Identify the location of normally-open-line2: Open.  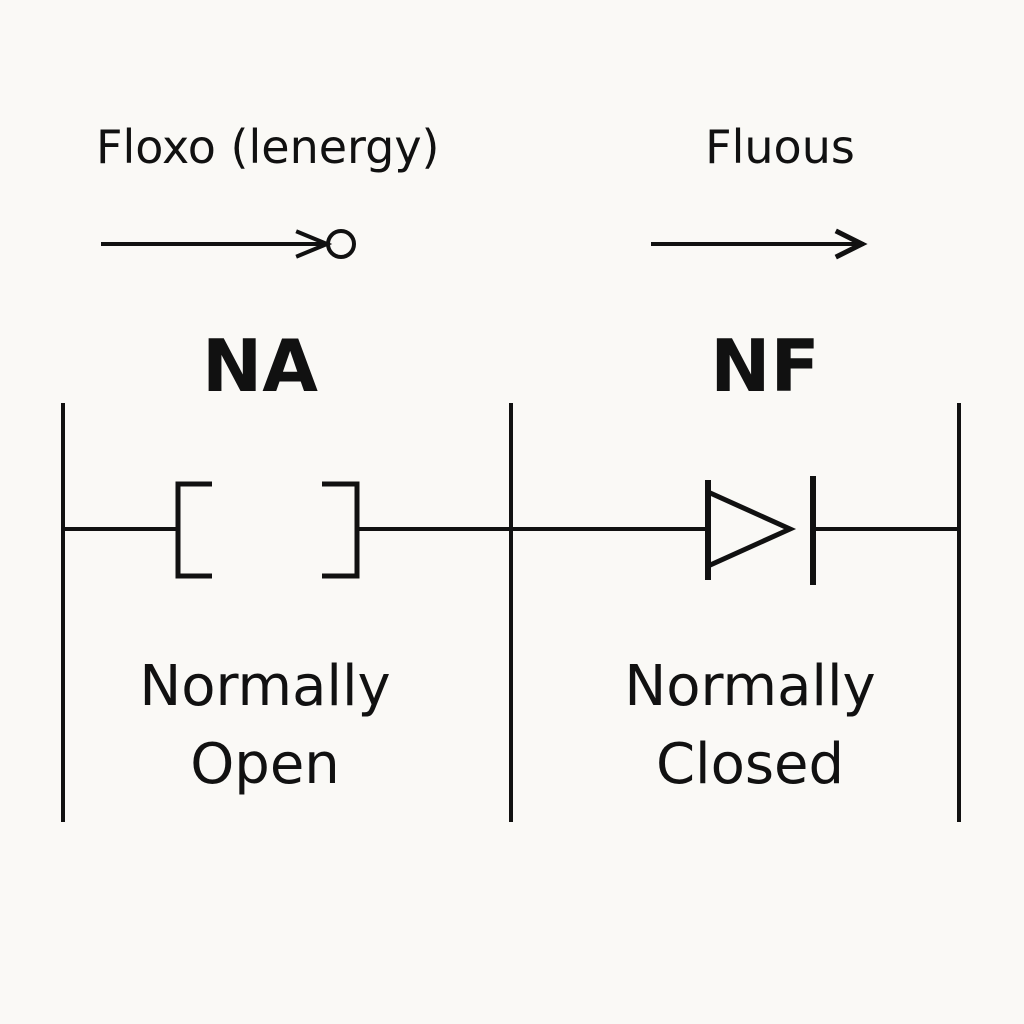
(265, 765).